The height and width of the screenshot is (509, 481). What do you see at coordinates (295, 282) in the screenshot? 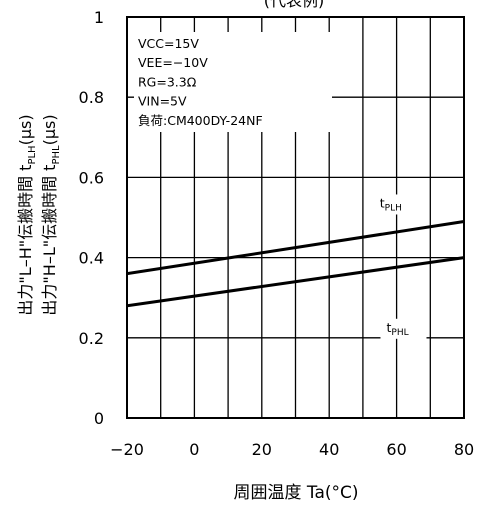
I see `series-line-phl` at bounding box center [295, 282].